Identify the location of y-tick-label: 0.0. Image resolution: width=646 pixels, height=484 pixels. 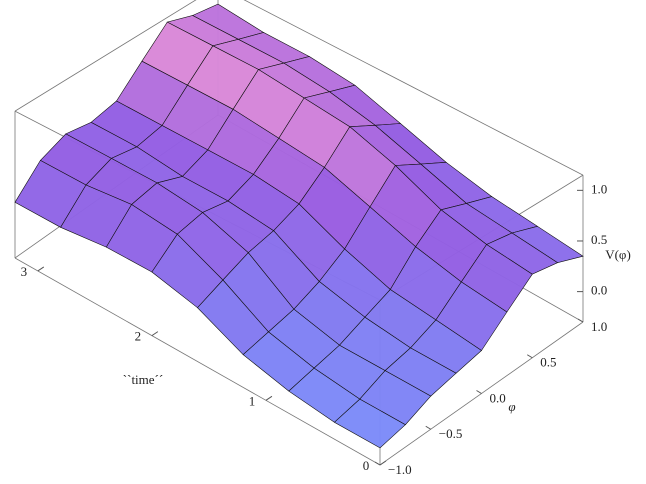
(498, 397).